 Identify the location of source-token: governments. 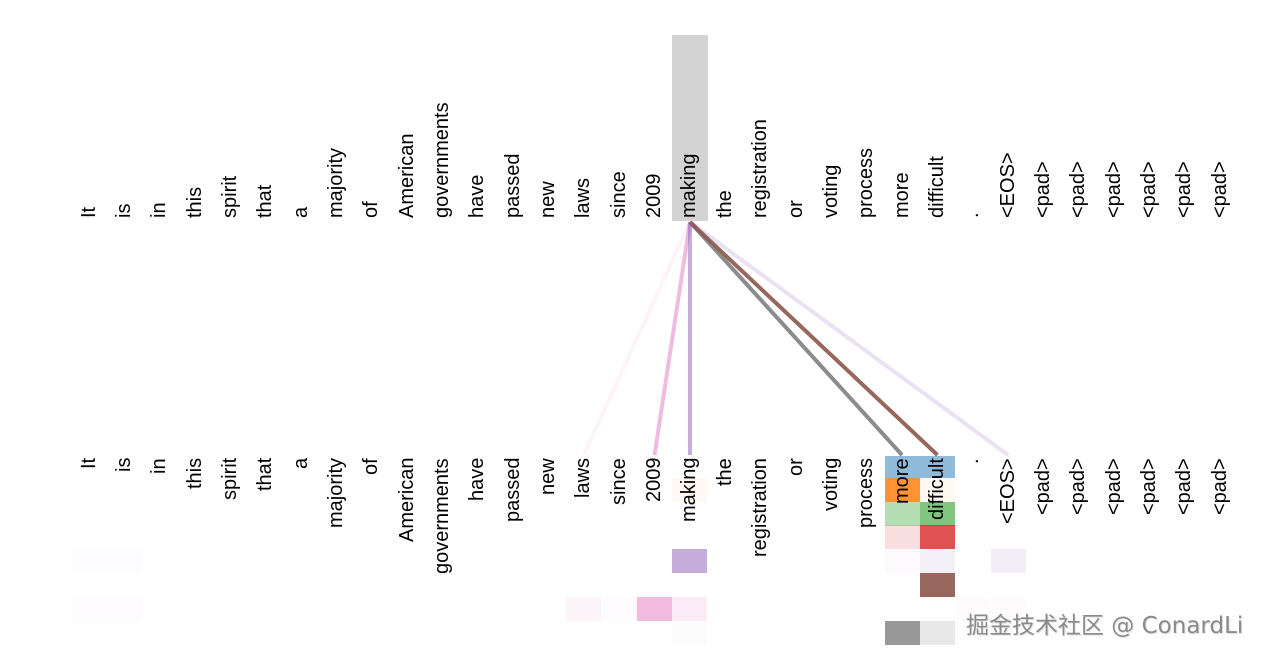
(442, 160).